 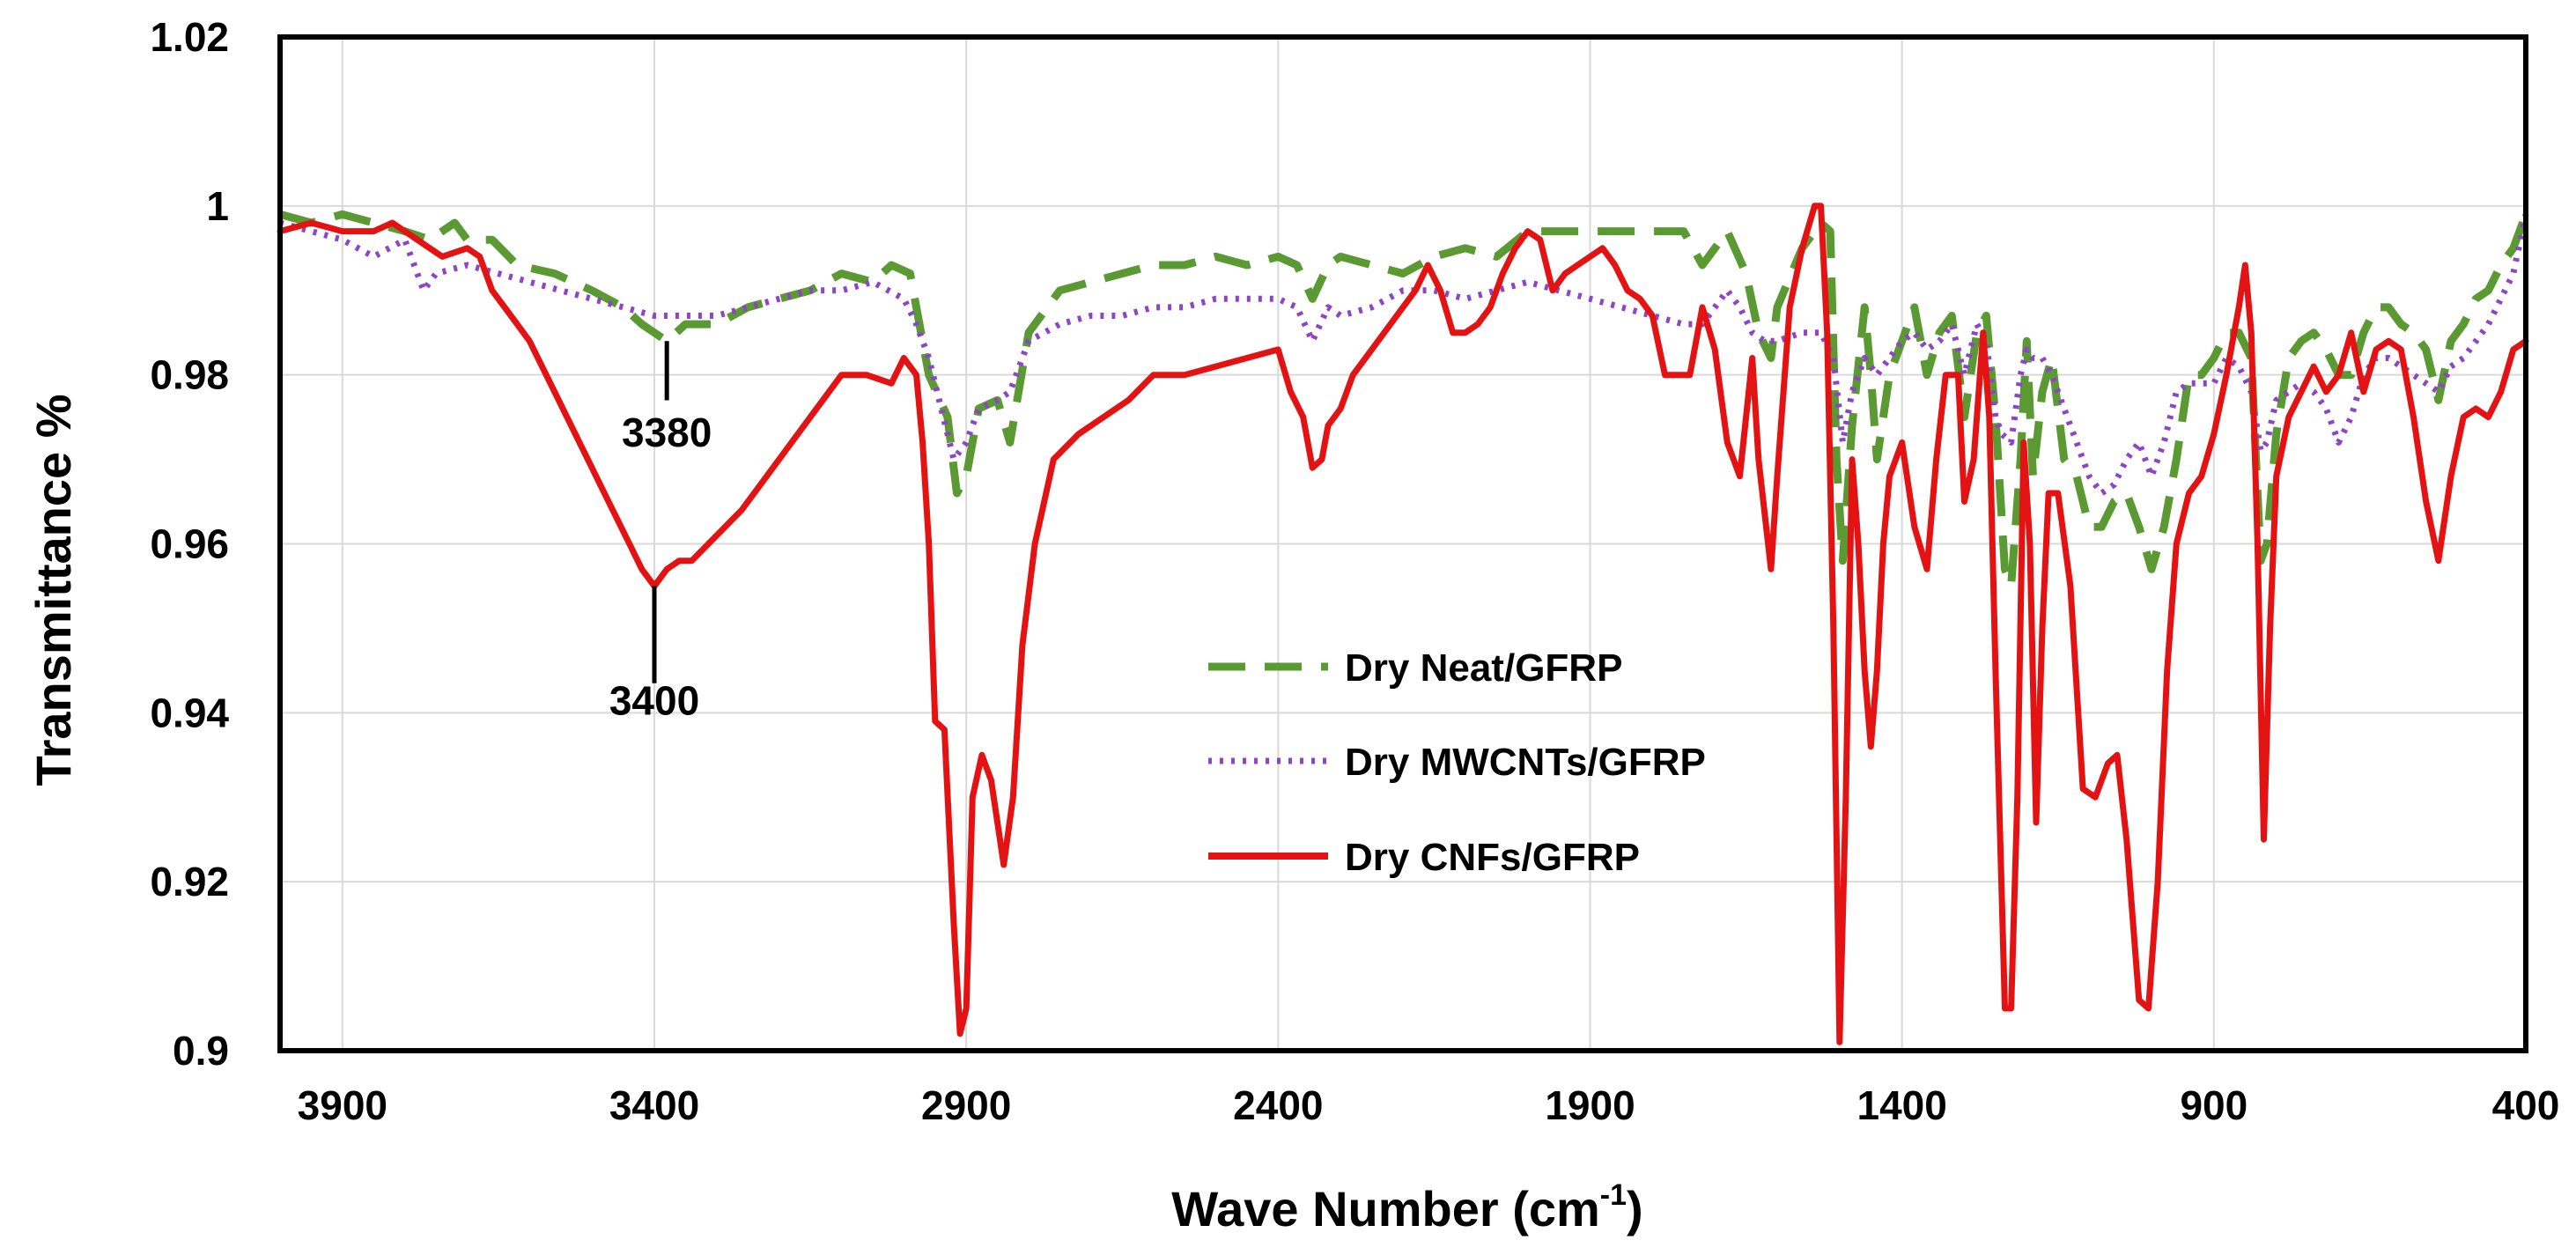 I want to click on x-tick-label: 2900, so click(x=966, y=1105).